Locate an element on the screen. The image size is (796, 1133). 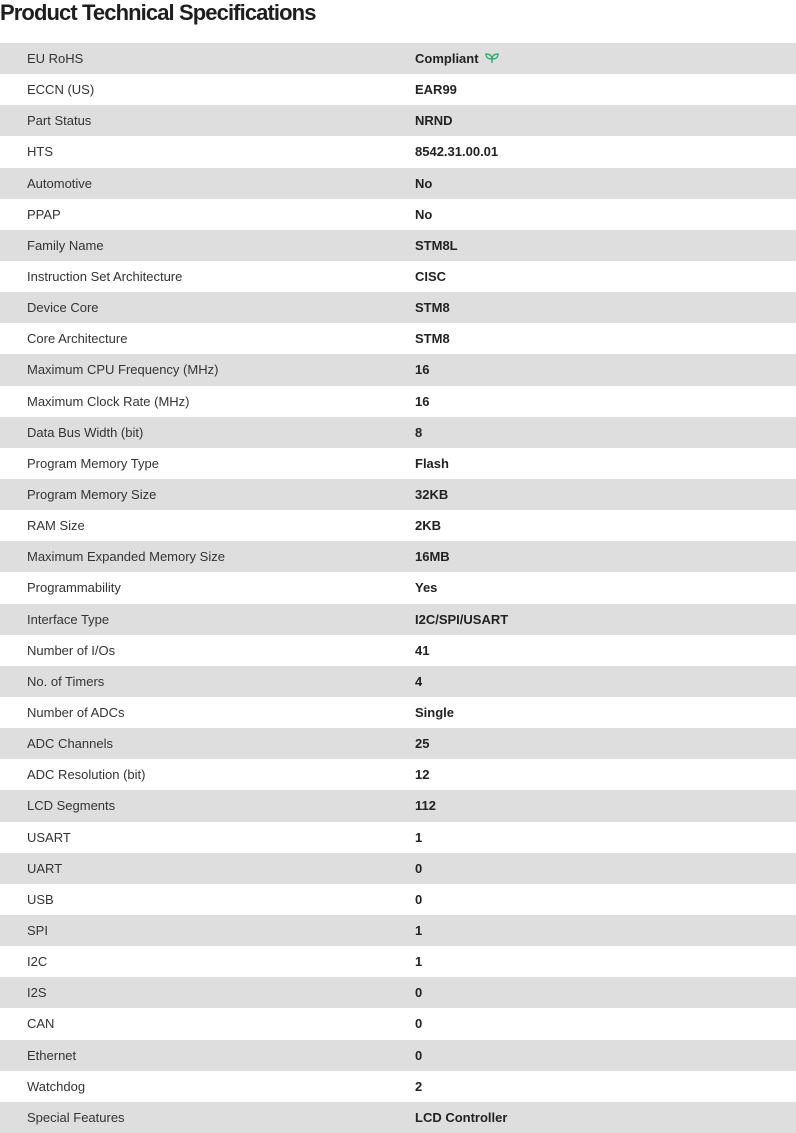
spec-label: Number of ADCs is located at coordinates (76, 713).